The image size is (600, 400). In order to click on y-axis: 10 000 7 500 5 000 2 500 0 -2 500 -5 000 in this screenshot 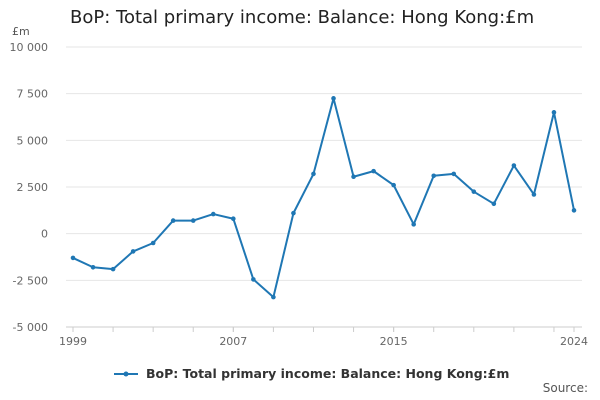, I will do `click(29, 187)`.